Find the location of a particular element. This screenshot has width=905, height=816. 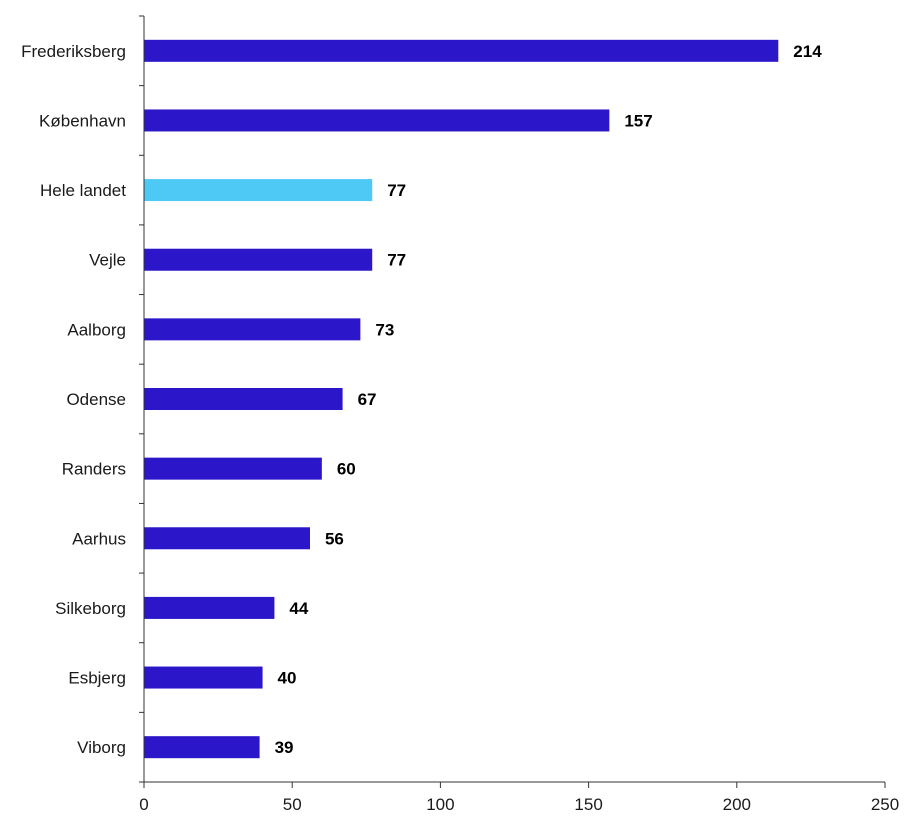

x-tick-label: 200 is located at coordinates (737, 804).